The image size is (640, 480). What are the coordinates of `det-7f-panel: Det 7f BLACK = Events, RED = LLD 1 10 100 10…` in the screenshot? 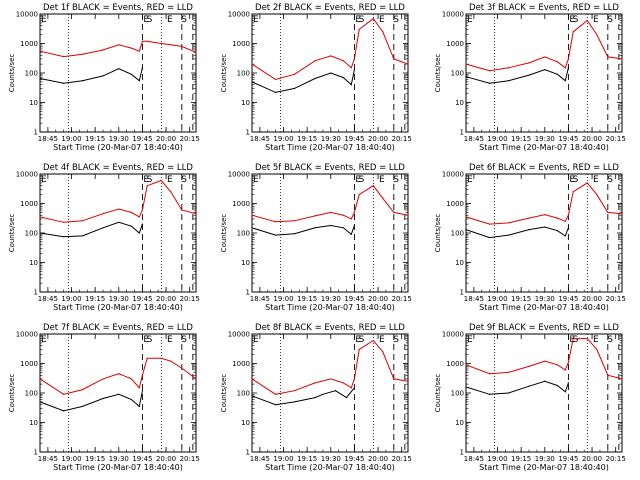 It's located at (104, 397).